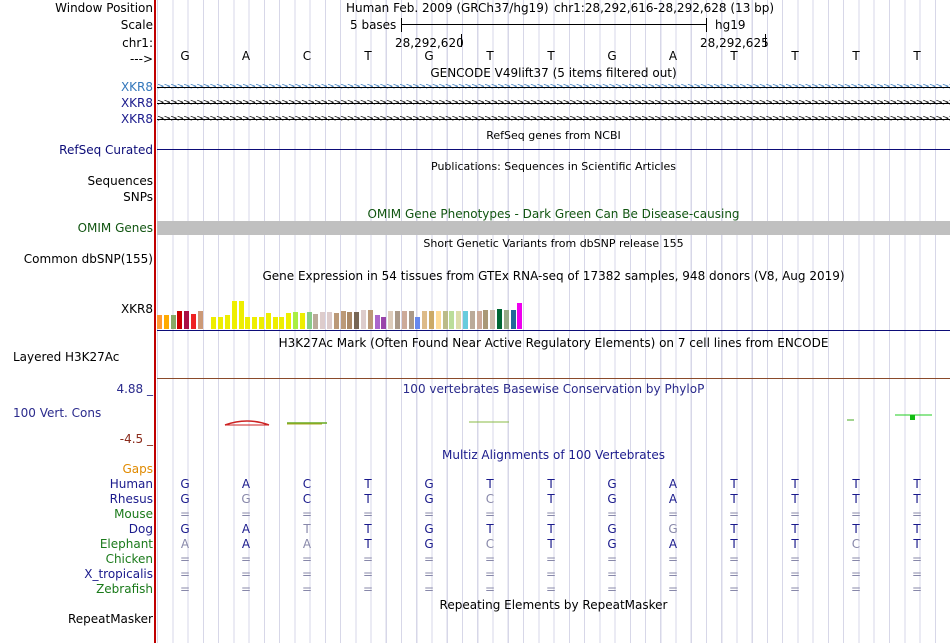 This screenshot has height=643, width=950. What do you see at coordinates (57, 413) in the screenshot?
I see `phylop-track-label: 100 Vert. Cons` at bounding box center [57, 413].